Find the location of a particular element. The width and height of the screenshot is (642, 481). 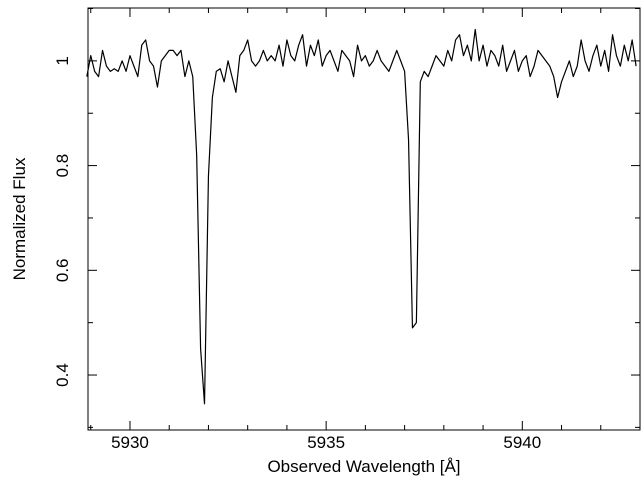

x-tick-label: 5940 is located at coordinates (522, 442).